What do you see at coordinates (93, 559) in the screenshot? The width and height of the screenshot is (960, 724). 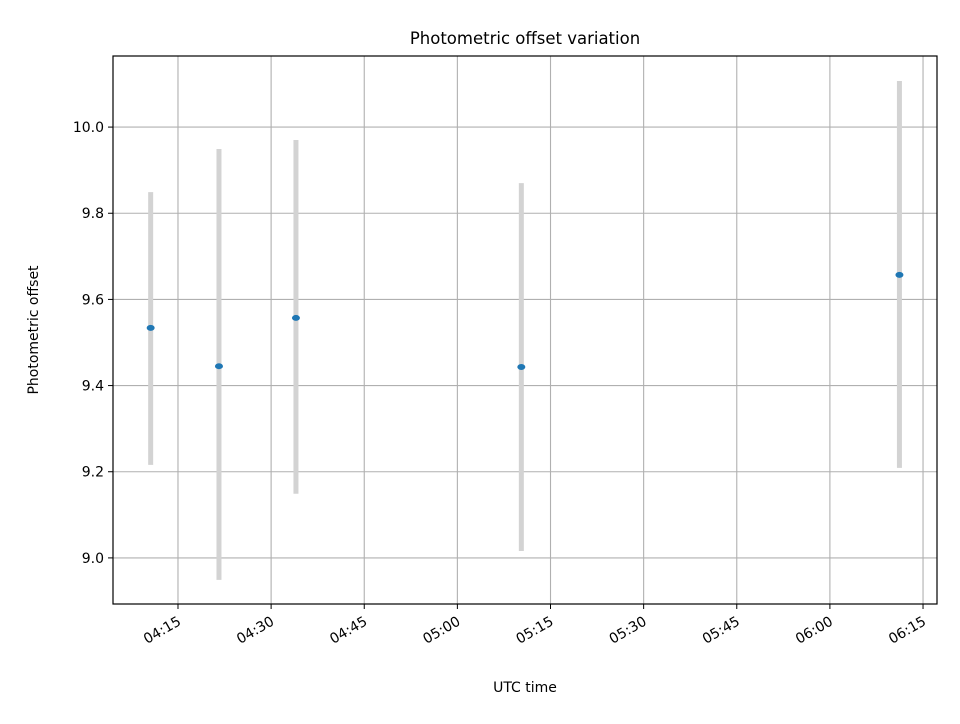 I see `y-tick-label: 9.0` at bounding box center [93, 559].